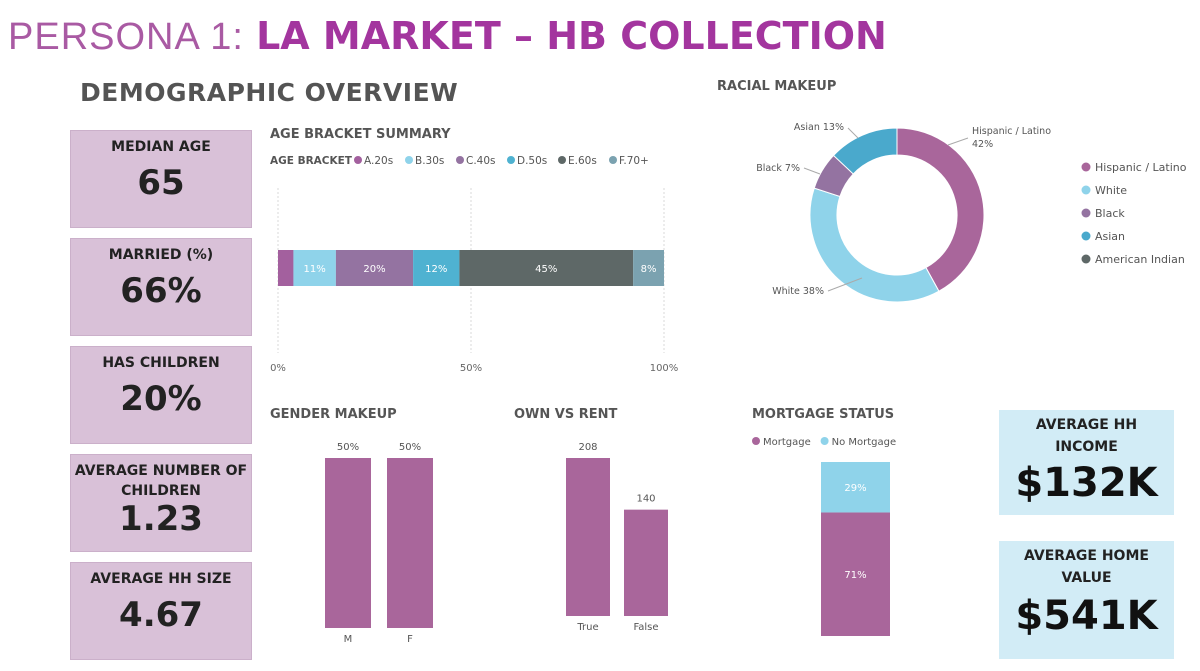 This screenshot has height=671, width=1200. Describe the element at coordinates (1086, 436) in the screenshot. I see `kpi-label: AVERAGE HH INCOME` at that location.